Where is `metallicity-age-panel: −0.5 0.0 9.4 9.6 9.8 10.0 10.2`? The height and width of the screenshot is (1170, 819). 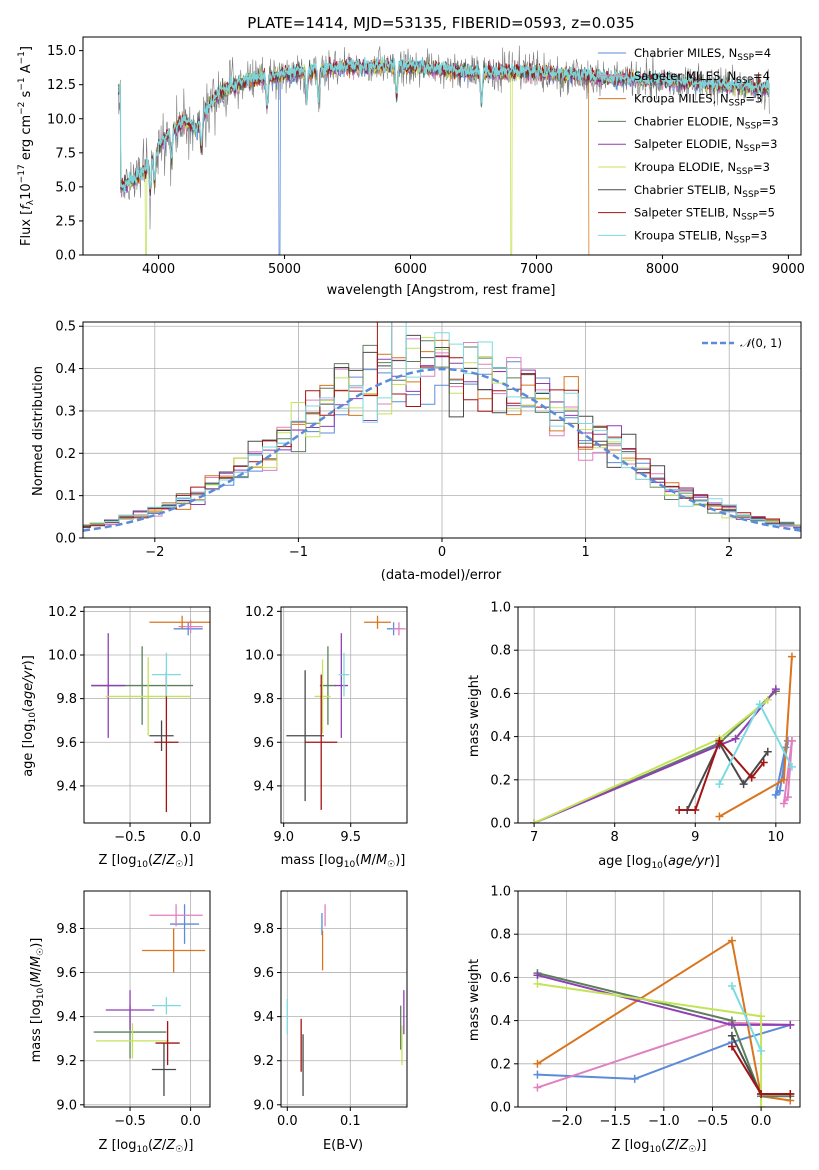
metallicity-age-panel: −0.5 0.0 9.4 9.6 9.8 10.0 10.2 is located at coordinates (129, 725).